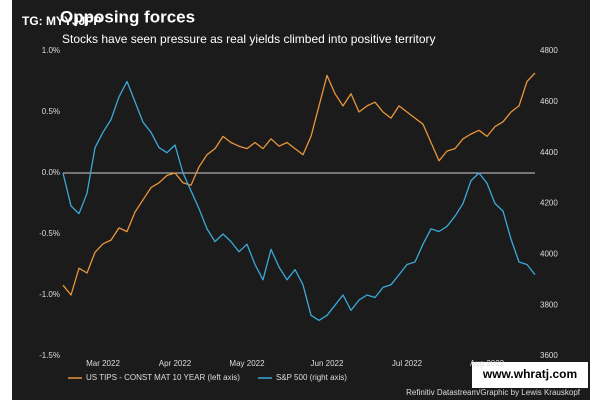 This screenshot has height=400, width=600. I want to click on watermark: TG: MYYJJPP, so click(61, 21).